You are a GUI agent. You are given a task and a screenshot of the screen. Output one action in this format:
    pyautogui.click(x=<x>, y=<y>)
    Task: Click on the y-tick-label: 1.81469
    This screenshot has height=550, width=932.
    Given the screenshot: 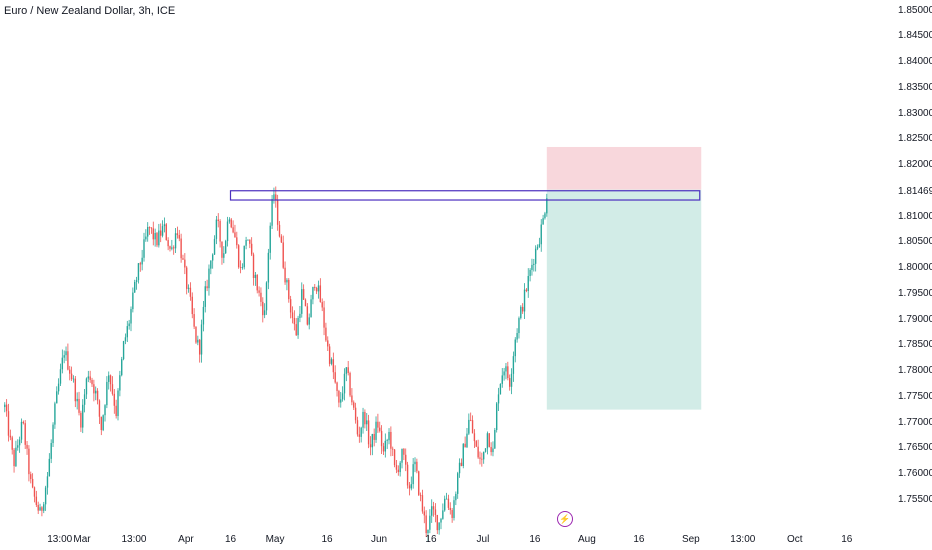 What is the action you would take?
    pyautogui.click(x=915, y=192)
    